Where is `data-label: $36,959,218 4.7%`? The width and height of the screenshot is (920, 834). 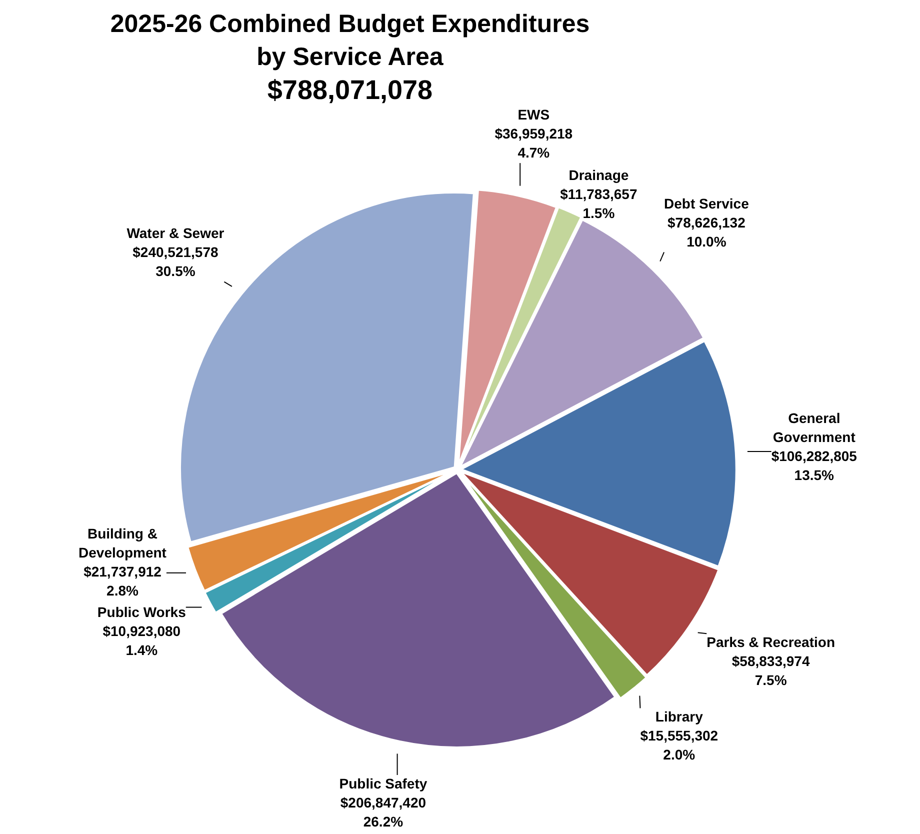
data-label: $36,959,218 4.7% is located at coordinates (533, 142).